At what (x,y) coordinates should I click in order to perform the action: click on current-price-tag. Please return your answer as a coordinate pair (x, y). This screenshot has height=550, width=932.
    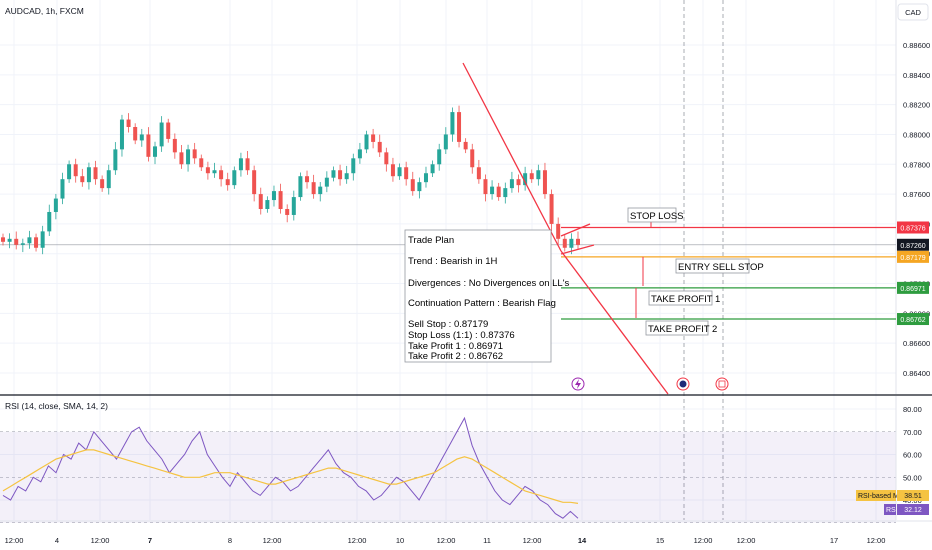
    Looking at the image, I should click on (913, 244).